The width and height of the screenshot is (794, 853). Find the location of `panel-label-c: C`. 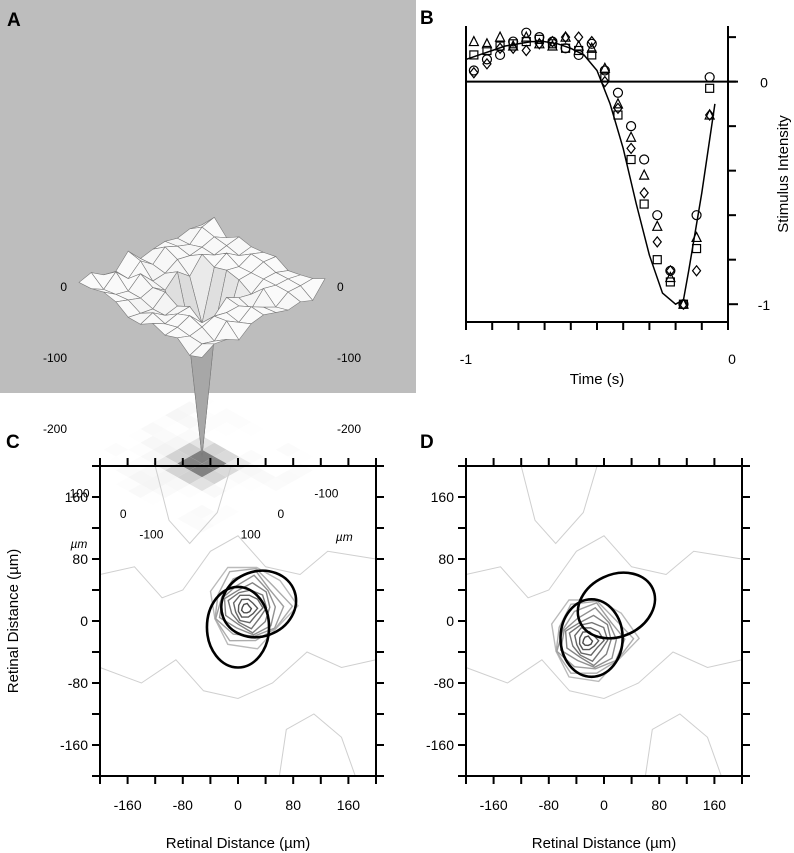

panel-label-c: C is located at coordinates (13, 442).